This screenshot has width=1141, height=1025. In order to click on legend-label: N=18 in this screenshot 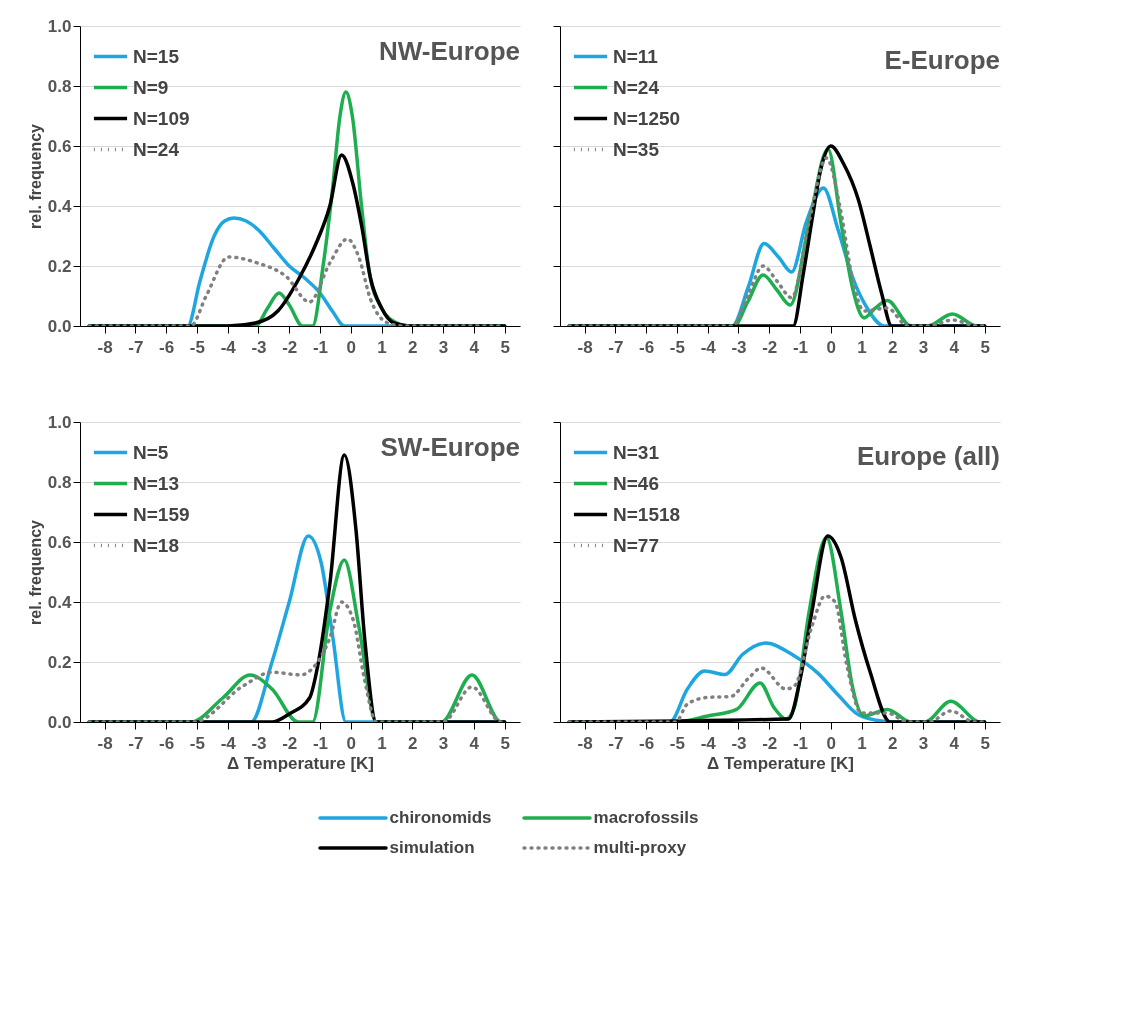, I will do `click(156, 545)`.